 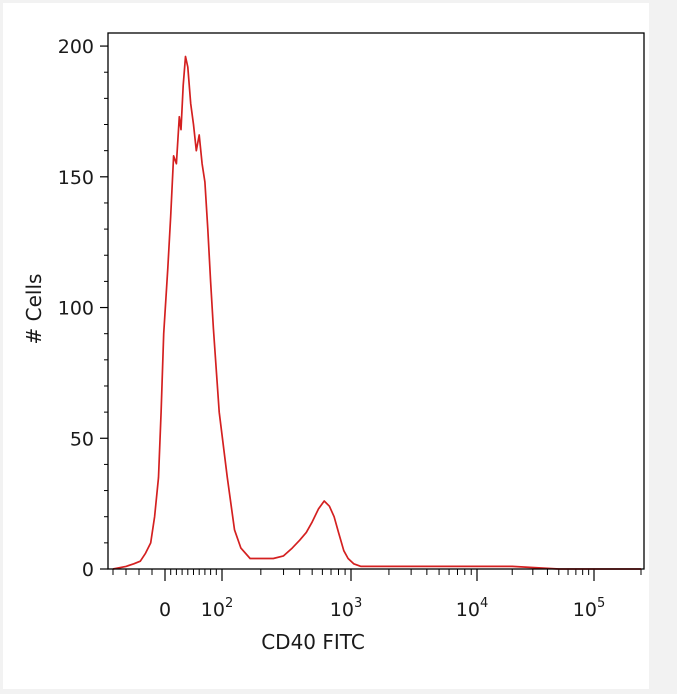 I want to click on x-tick-label: 10², so click(x=217, y=608).